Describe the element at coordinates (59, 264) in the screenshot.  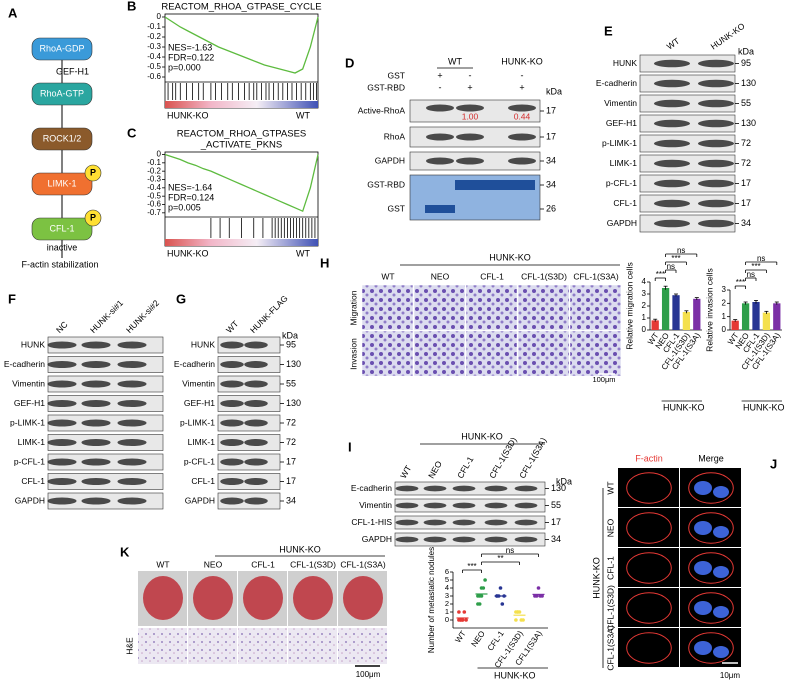
I see `outcome-label: F-actin stabilization` at that location.